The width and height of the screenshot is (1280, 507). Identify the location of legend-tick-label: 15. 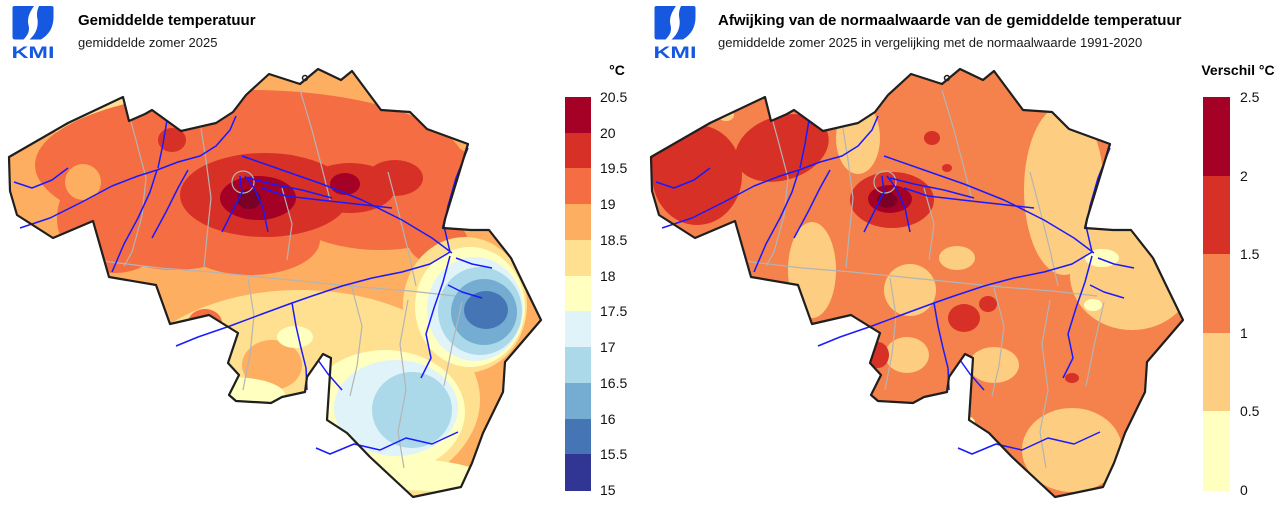
(608, 490).